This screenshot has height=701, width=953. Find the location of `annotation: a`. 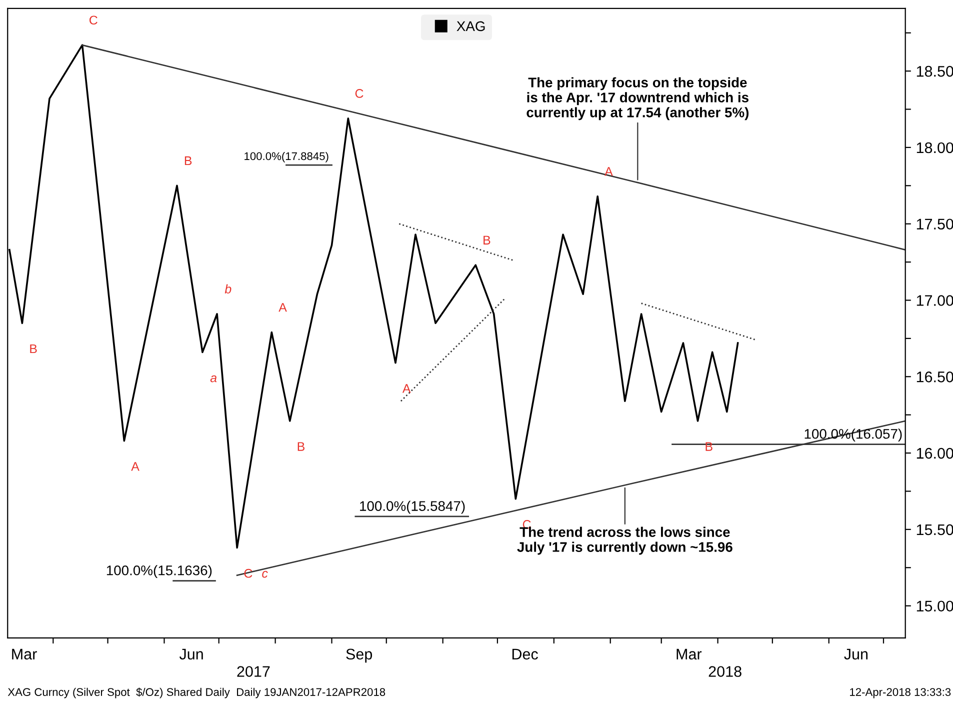

annotation: a is located at coordinates (213, 378).